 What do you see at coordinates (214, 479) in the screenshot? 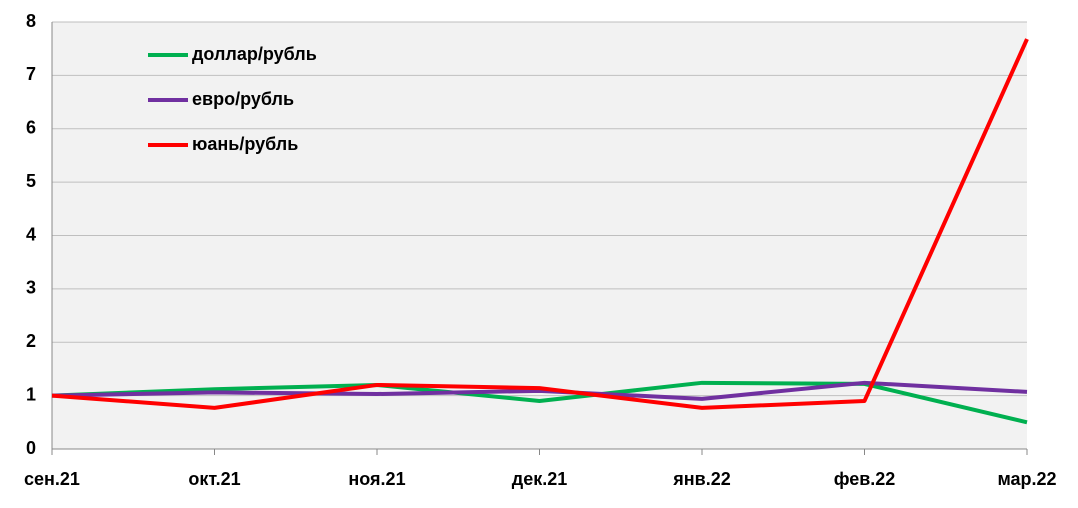
I see `x-tick-label: окт.21` at bounding box center [214, 479].